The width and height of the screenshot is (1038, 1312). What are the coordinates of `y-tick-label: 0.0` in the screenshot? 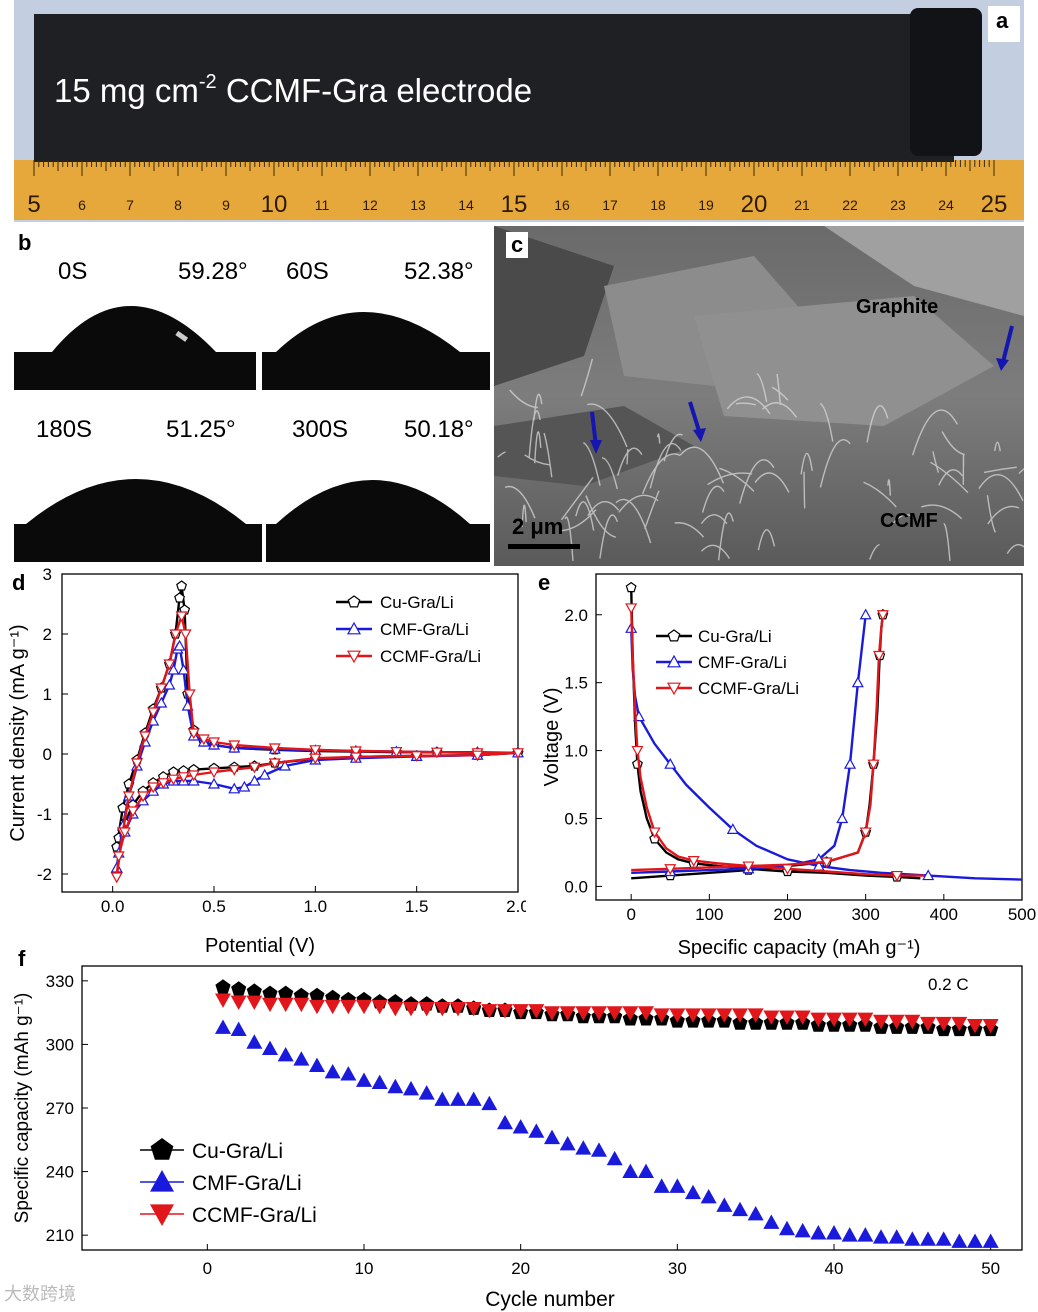 It's located at (576, 886).